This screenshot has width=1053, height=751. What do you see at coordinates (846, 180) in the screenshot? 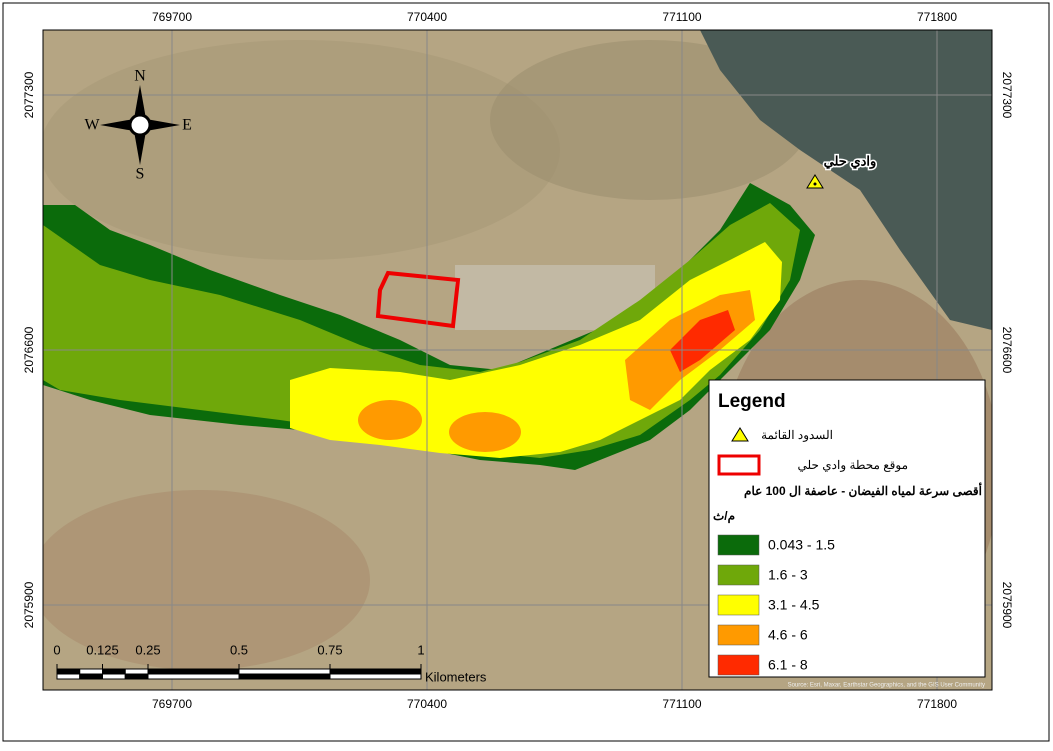
I see `water` at bounding box center [846, 180].